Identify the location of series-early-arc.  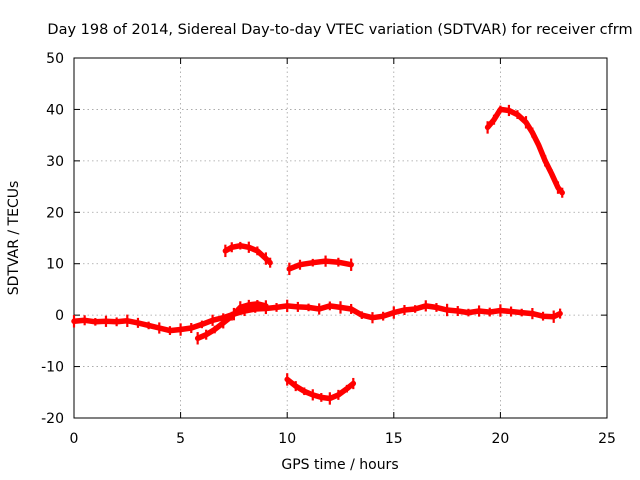
(247, 254).